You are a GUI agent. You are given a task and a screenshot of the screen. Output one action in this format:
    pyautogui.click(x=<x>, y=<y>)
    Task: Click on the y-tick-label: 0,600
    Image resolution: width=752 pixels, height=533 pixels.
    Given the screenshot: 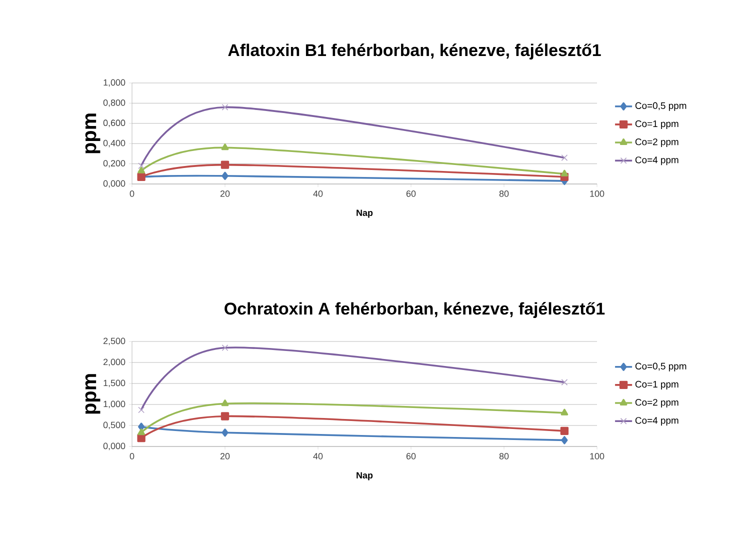 What is the action you would take?
    pyautogui.click(x=114, y=124)
    